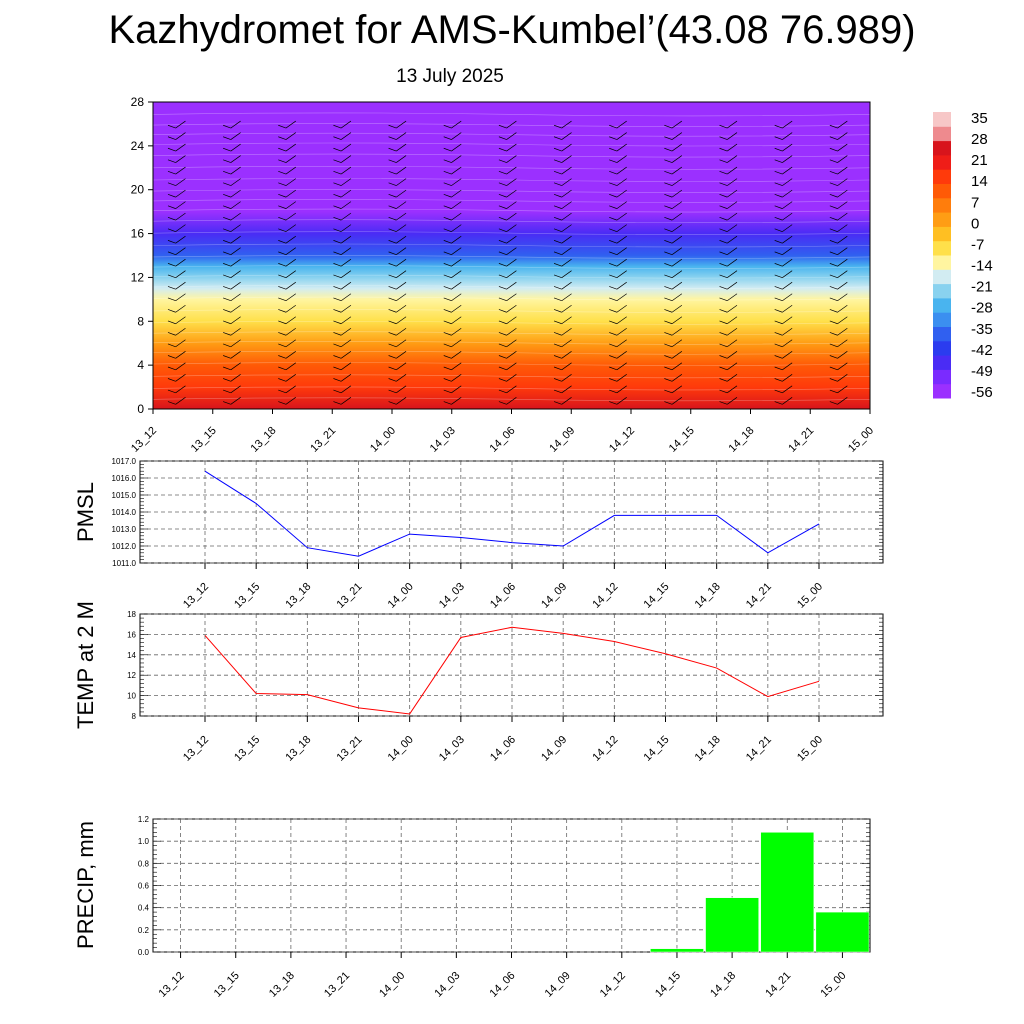 This screenshot has height=1024, width=1024. What do you see at coordinates (124, 529) in the screenshot?
I see `y-tick-label: 1013.0` at bounding box center [124, 529].